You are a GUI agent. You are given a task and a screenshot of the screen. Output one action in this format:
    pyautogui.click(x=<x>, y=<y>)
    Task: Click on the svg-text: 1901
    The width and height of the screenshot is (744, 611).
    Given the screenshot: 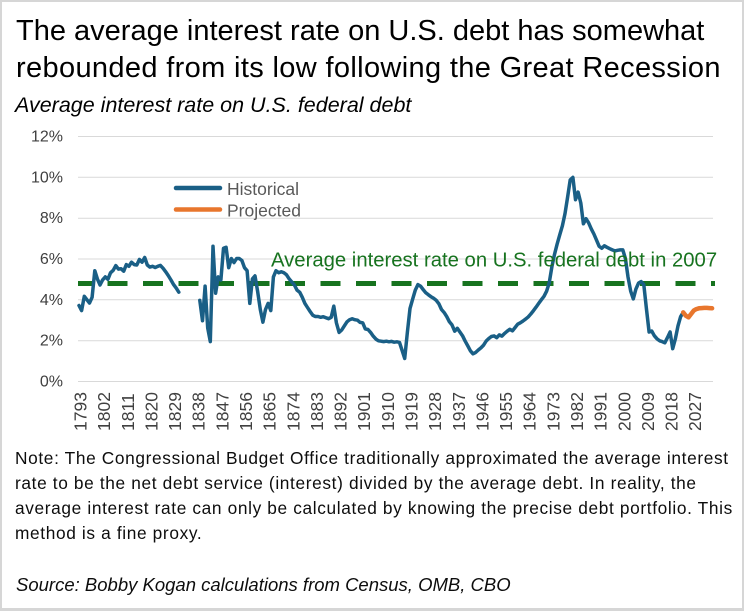 What is the action you would take?
    pyautogui.click(x=364, y=411)
    